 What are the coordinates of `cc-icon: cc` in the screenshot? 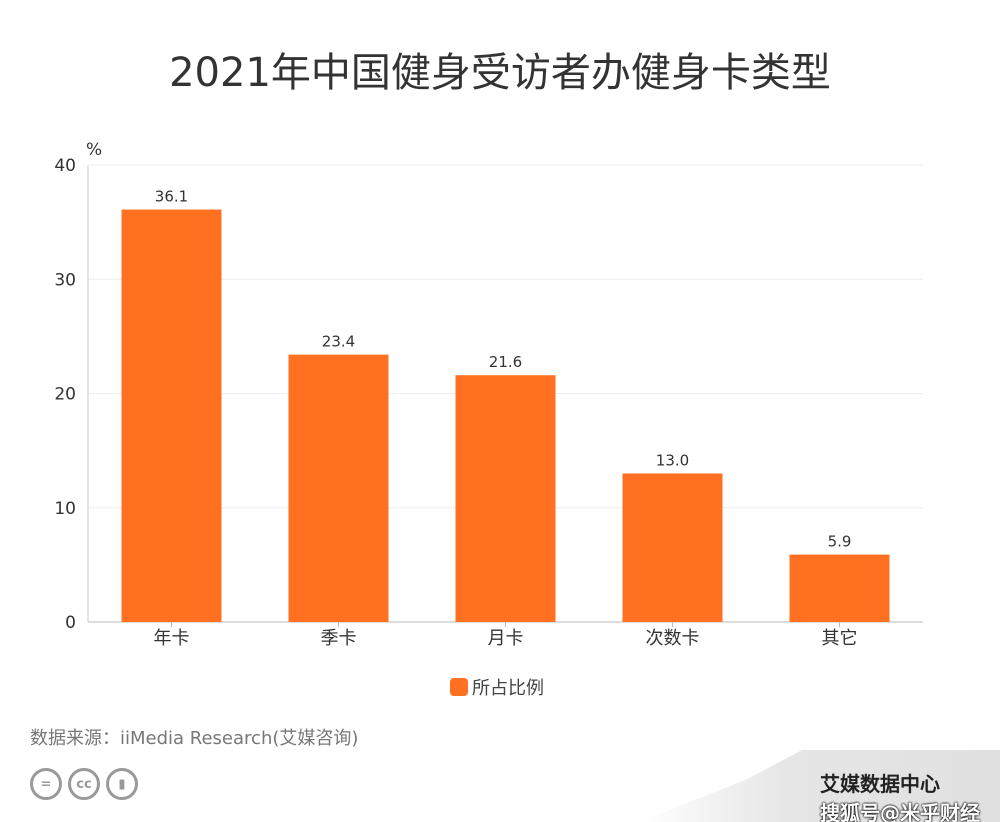 It's located at (84, 784).